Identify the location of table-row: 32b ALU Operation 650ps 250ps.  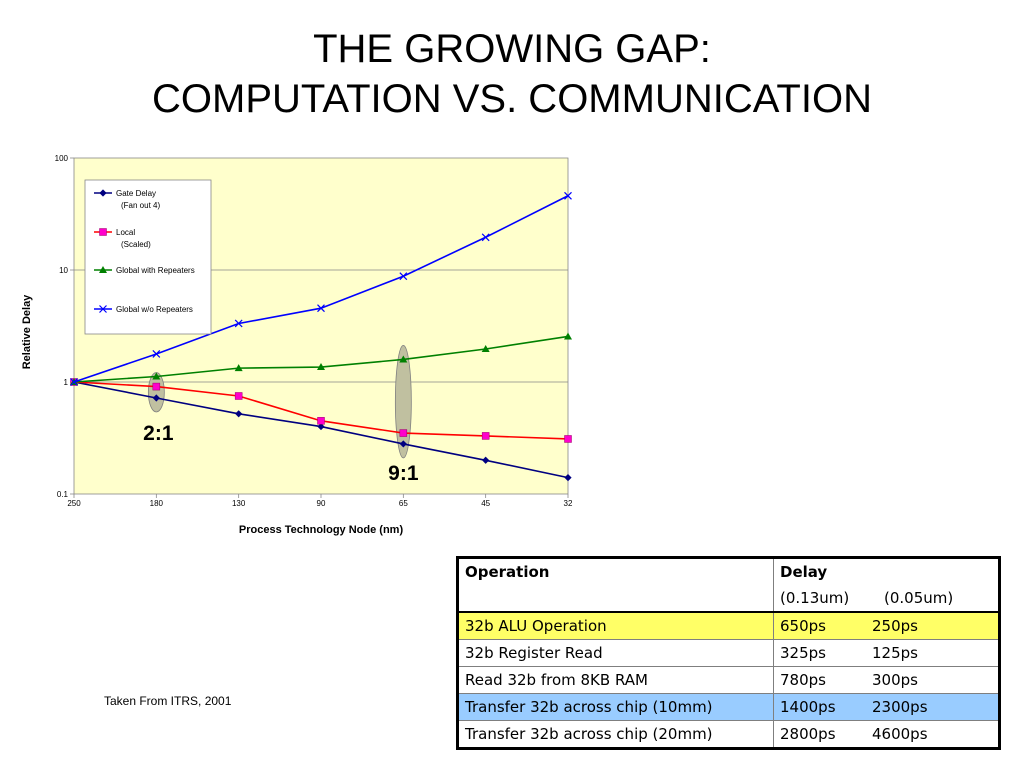
(728, 625).